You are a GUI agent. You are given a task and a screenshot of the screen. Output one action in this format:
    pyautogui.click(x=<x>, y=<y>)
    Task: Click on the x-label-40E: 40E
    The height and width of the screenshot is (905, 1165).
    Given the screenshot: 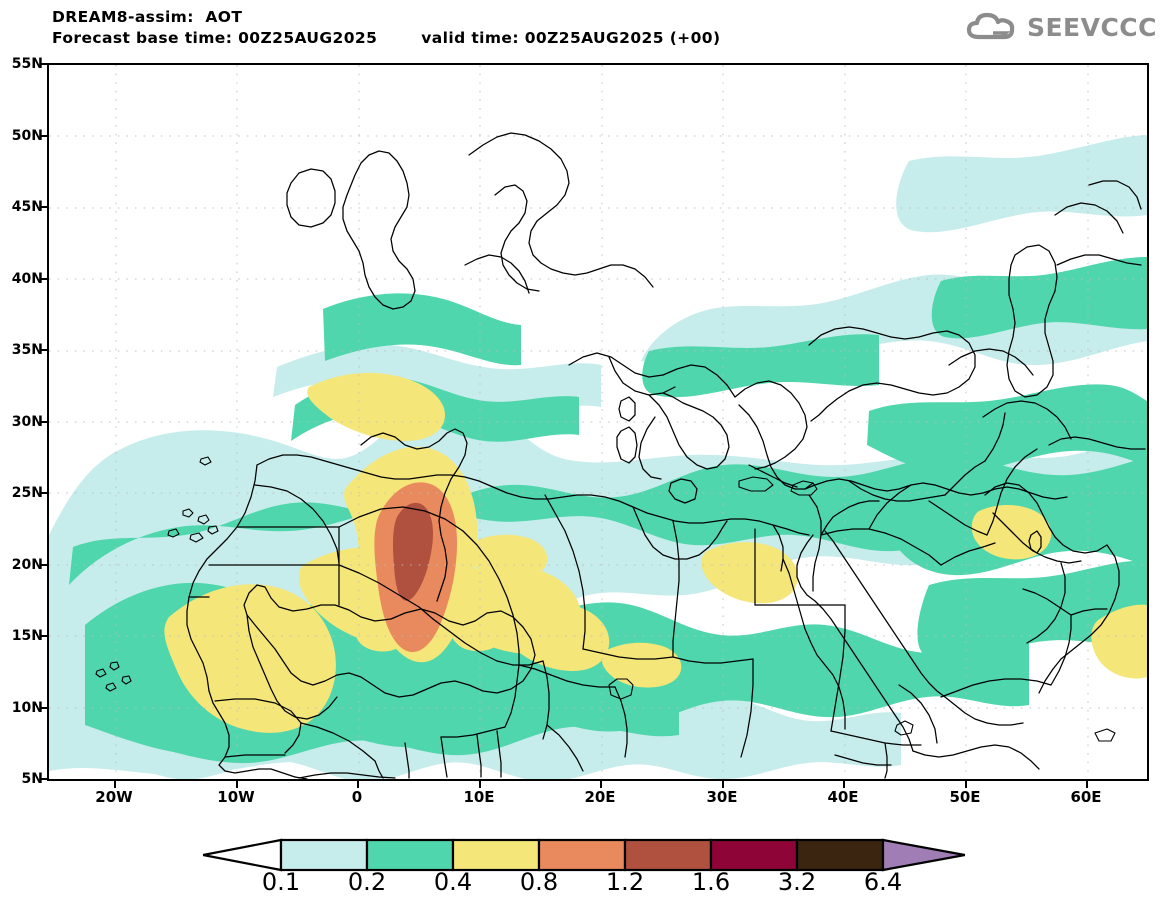 What is the action you would take?
    pyautogui.click(x=843, y=797)
    